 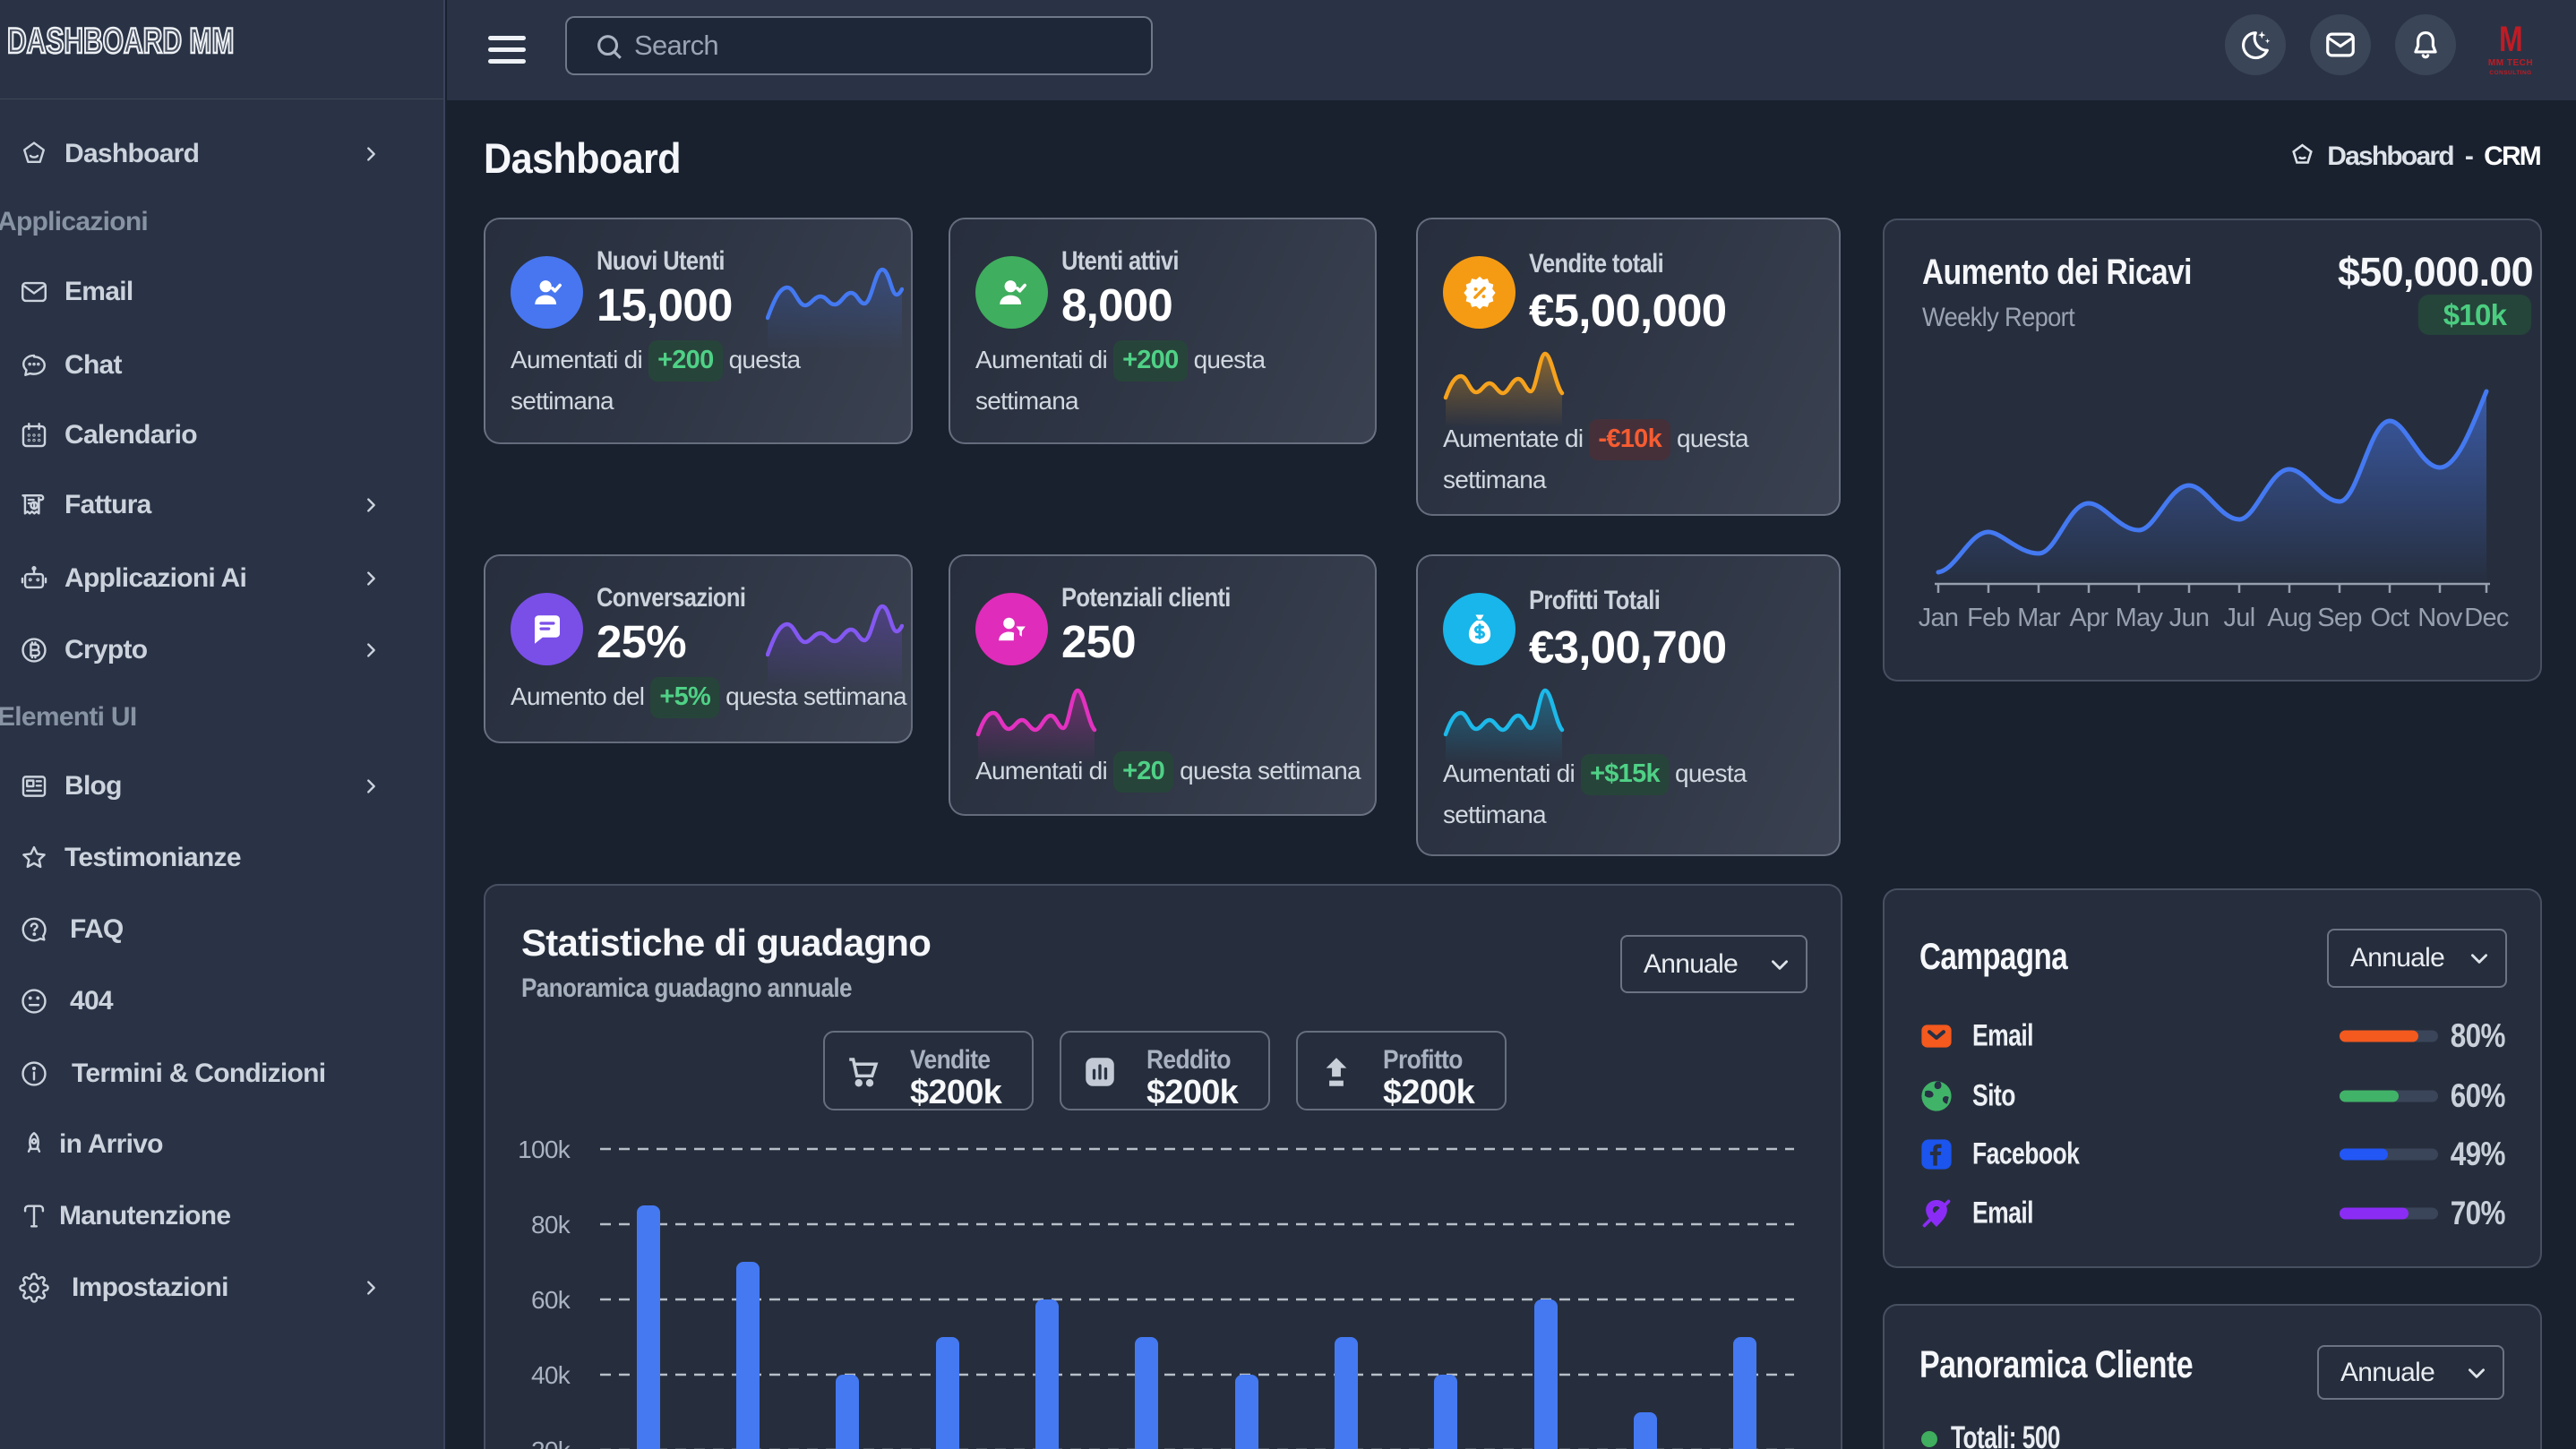 What do you see at coordinates (2486, 618) in the screenshot?
I see `svg-text: Dec` at bounding box center [2486, 618].